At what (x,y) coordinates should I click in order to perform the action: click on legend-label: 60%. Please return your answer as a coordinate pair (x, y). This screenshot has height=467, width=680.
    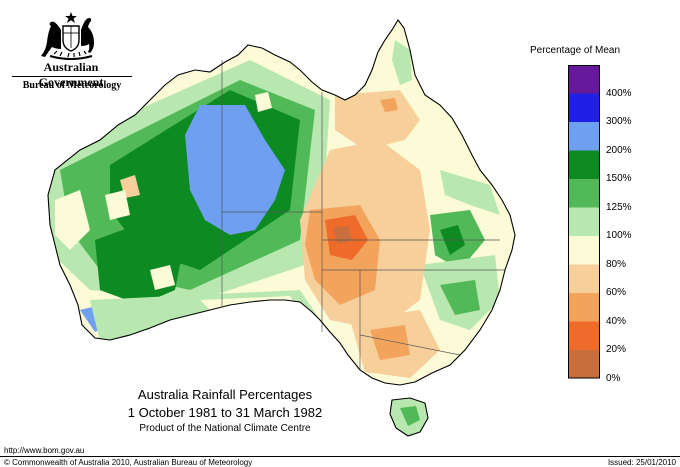
    Looking at the image, I should click on (616, 292).